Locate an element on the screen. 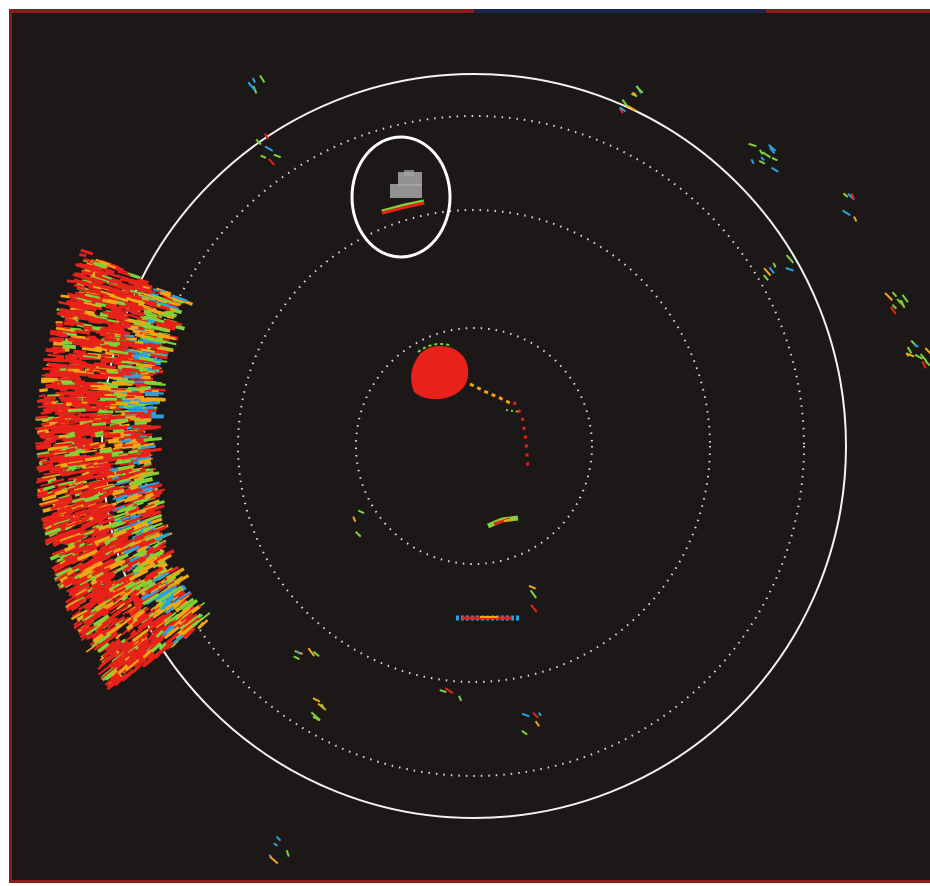 The image size is (930, 886). frame-top-right is located at coordinates (848, 11).